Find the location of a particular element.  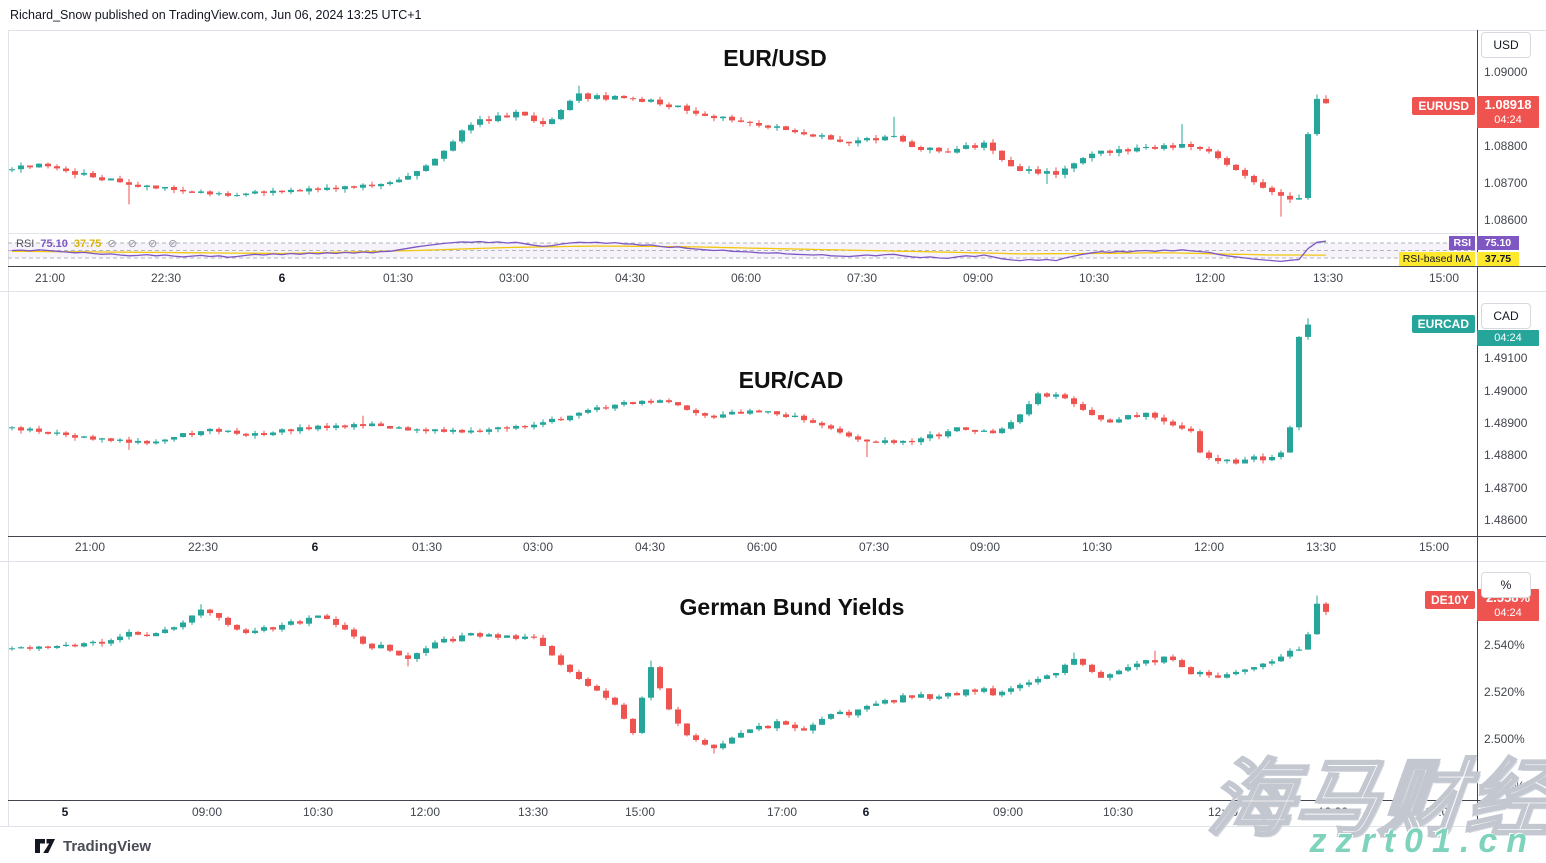

chart-title-de10y: German Bund Yields is located at coordinates (792, 607).